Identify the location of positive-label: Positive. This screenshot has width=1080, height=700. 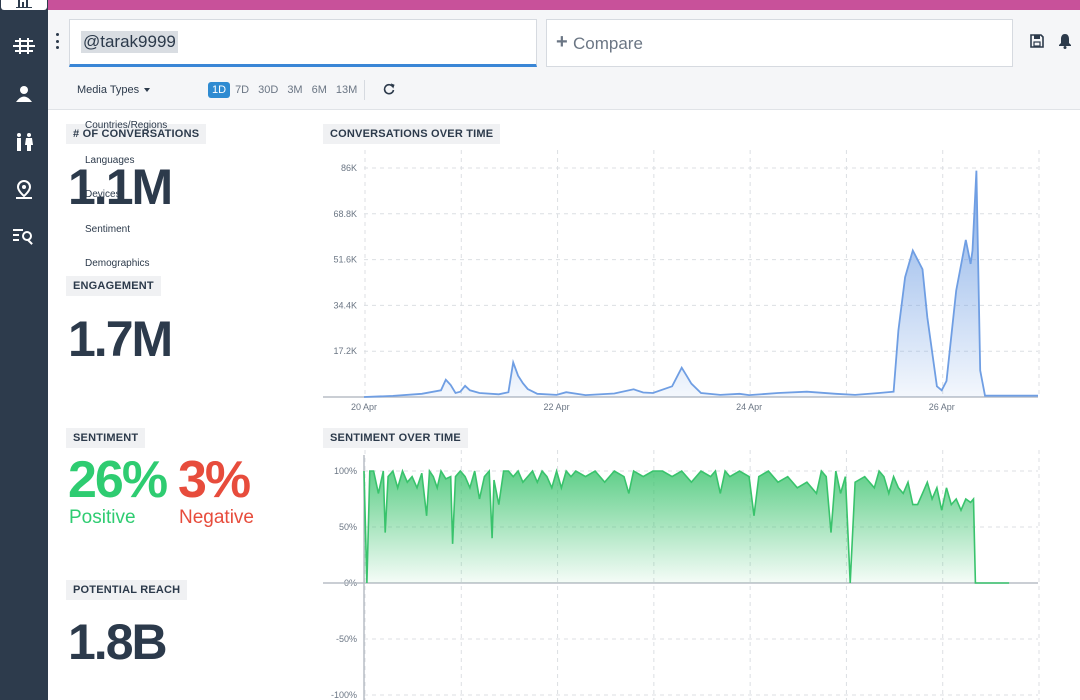
(102, 517).